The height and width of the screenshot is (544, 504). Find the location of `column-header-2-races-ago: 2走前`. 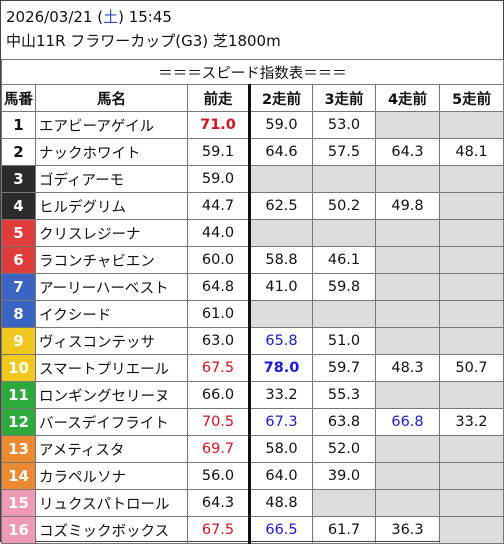

column-header-2-races-ago: 2走前 is located at coordinates (281, 98).